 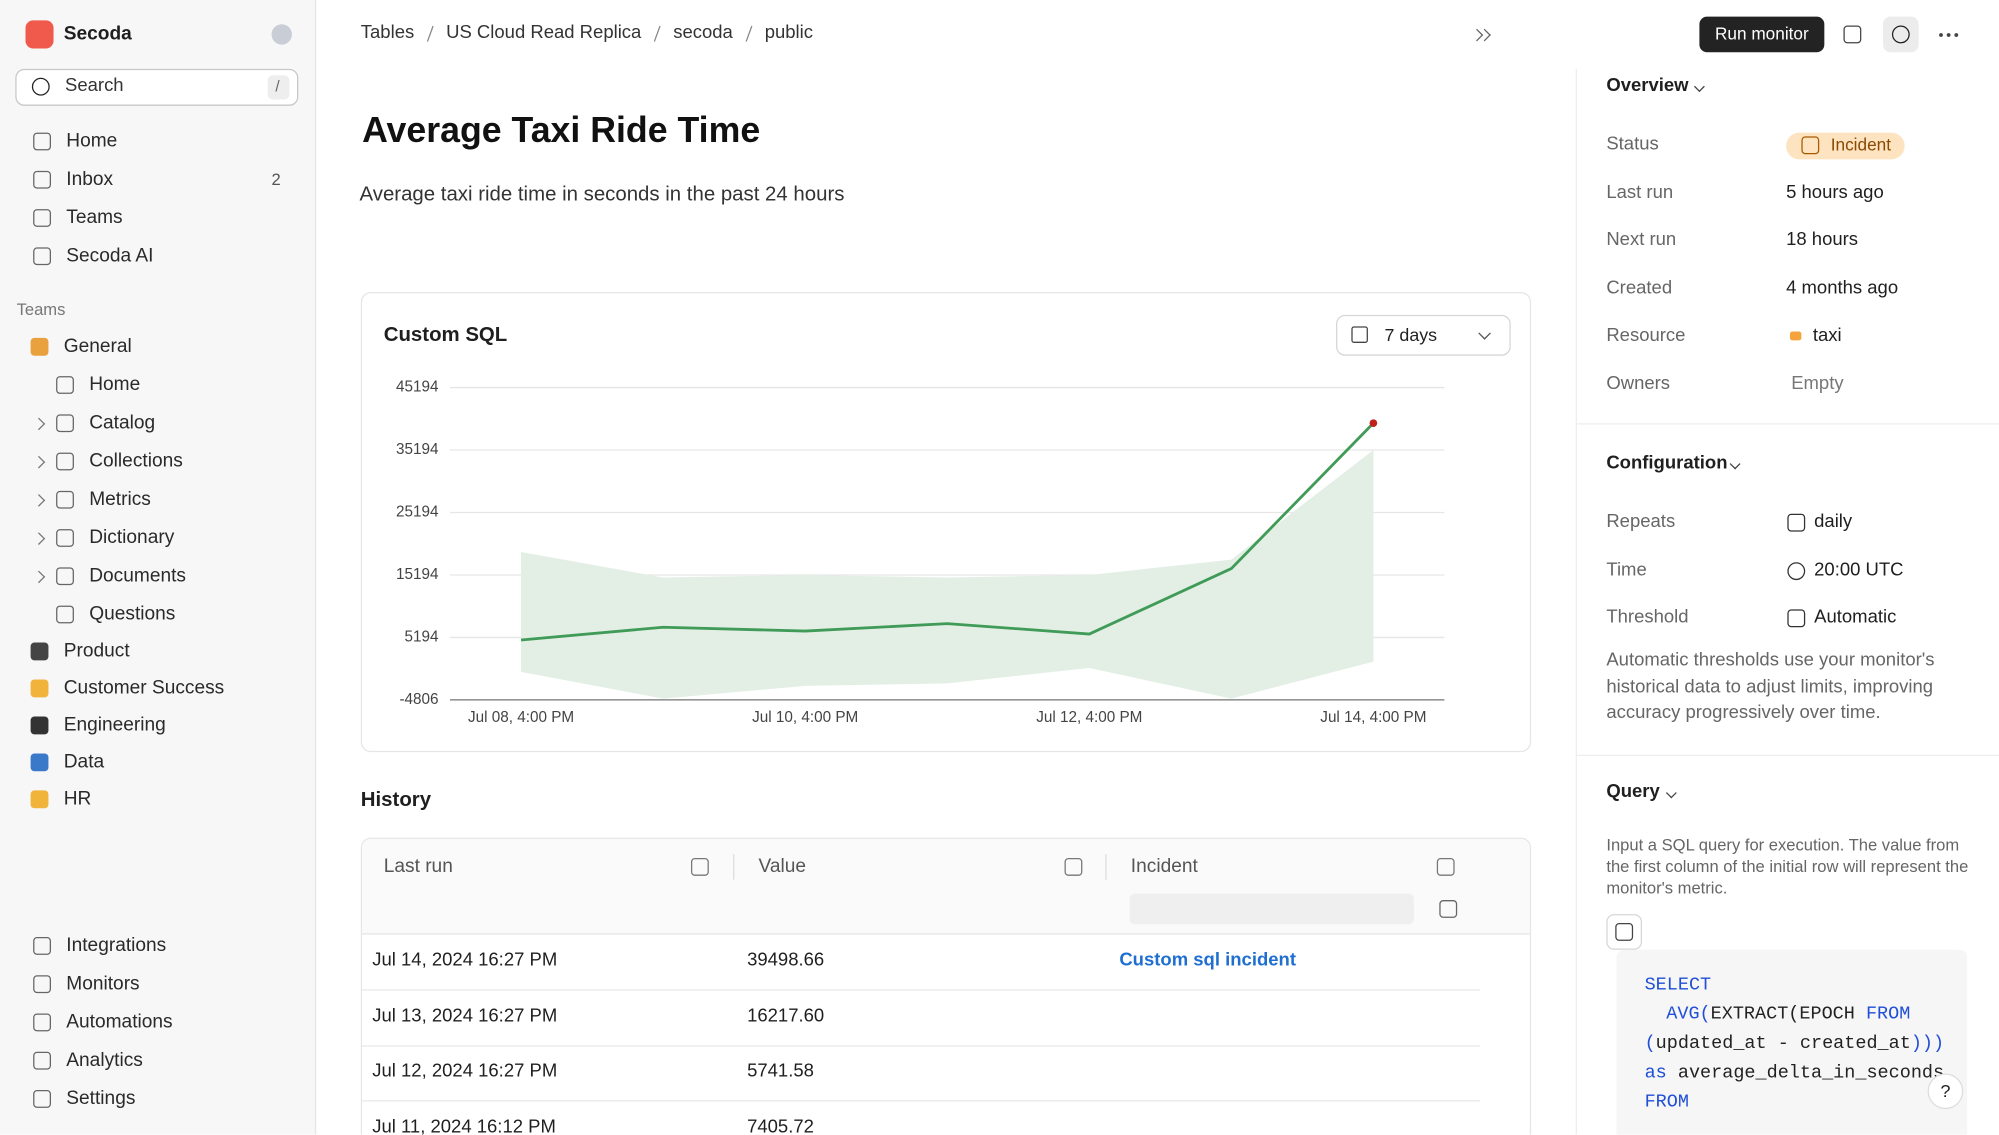 What do you see at coordinates (104, 1060) in the screenshot?
I see `nav-item: Analytics` at bounding box center [104, 1060].